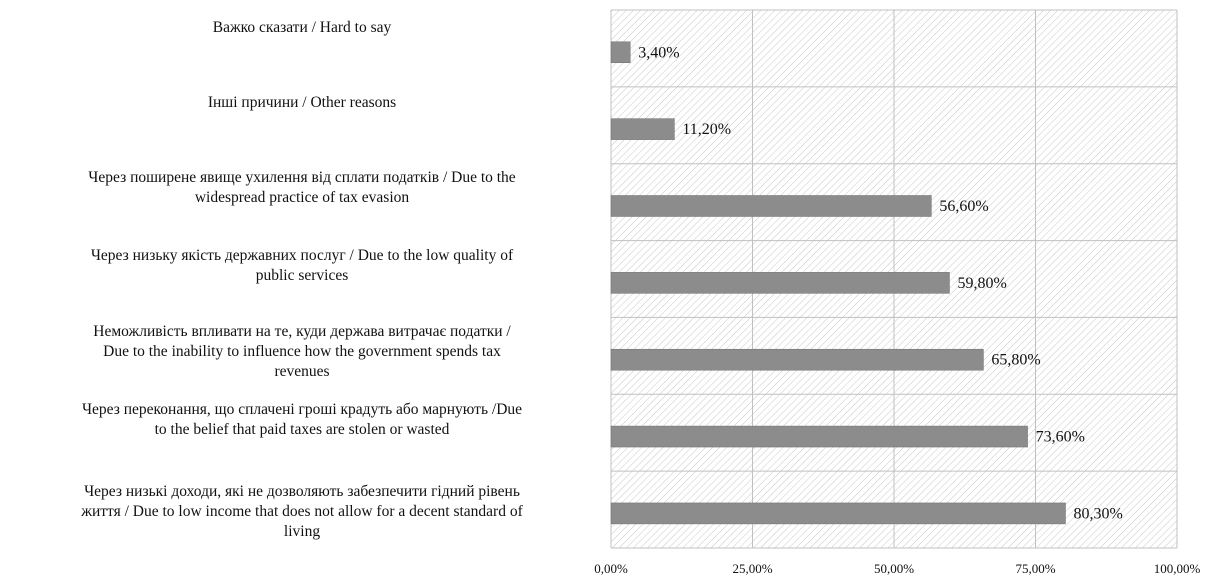  What do you see at coordinates (302, 102) in the screenshot?
I see `category-label: Інші причини / Other reasons` at bounding box center [302, 102].